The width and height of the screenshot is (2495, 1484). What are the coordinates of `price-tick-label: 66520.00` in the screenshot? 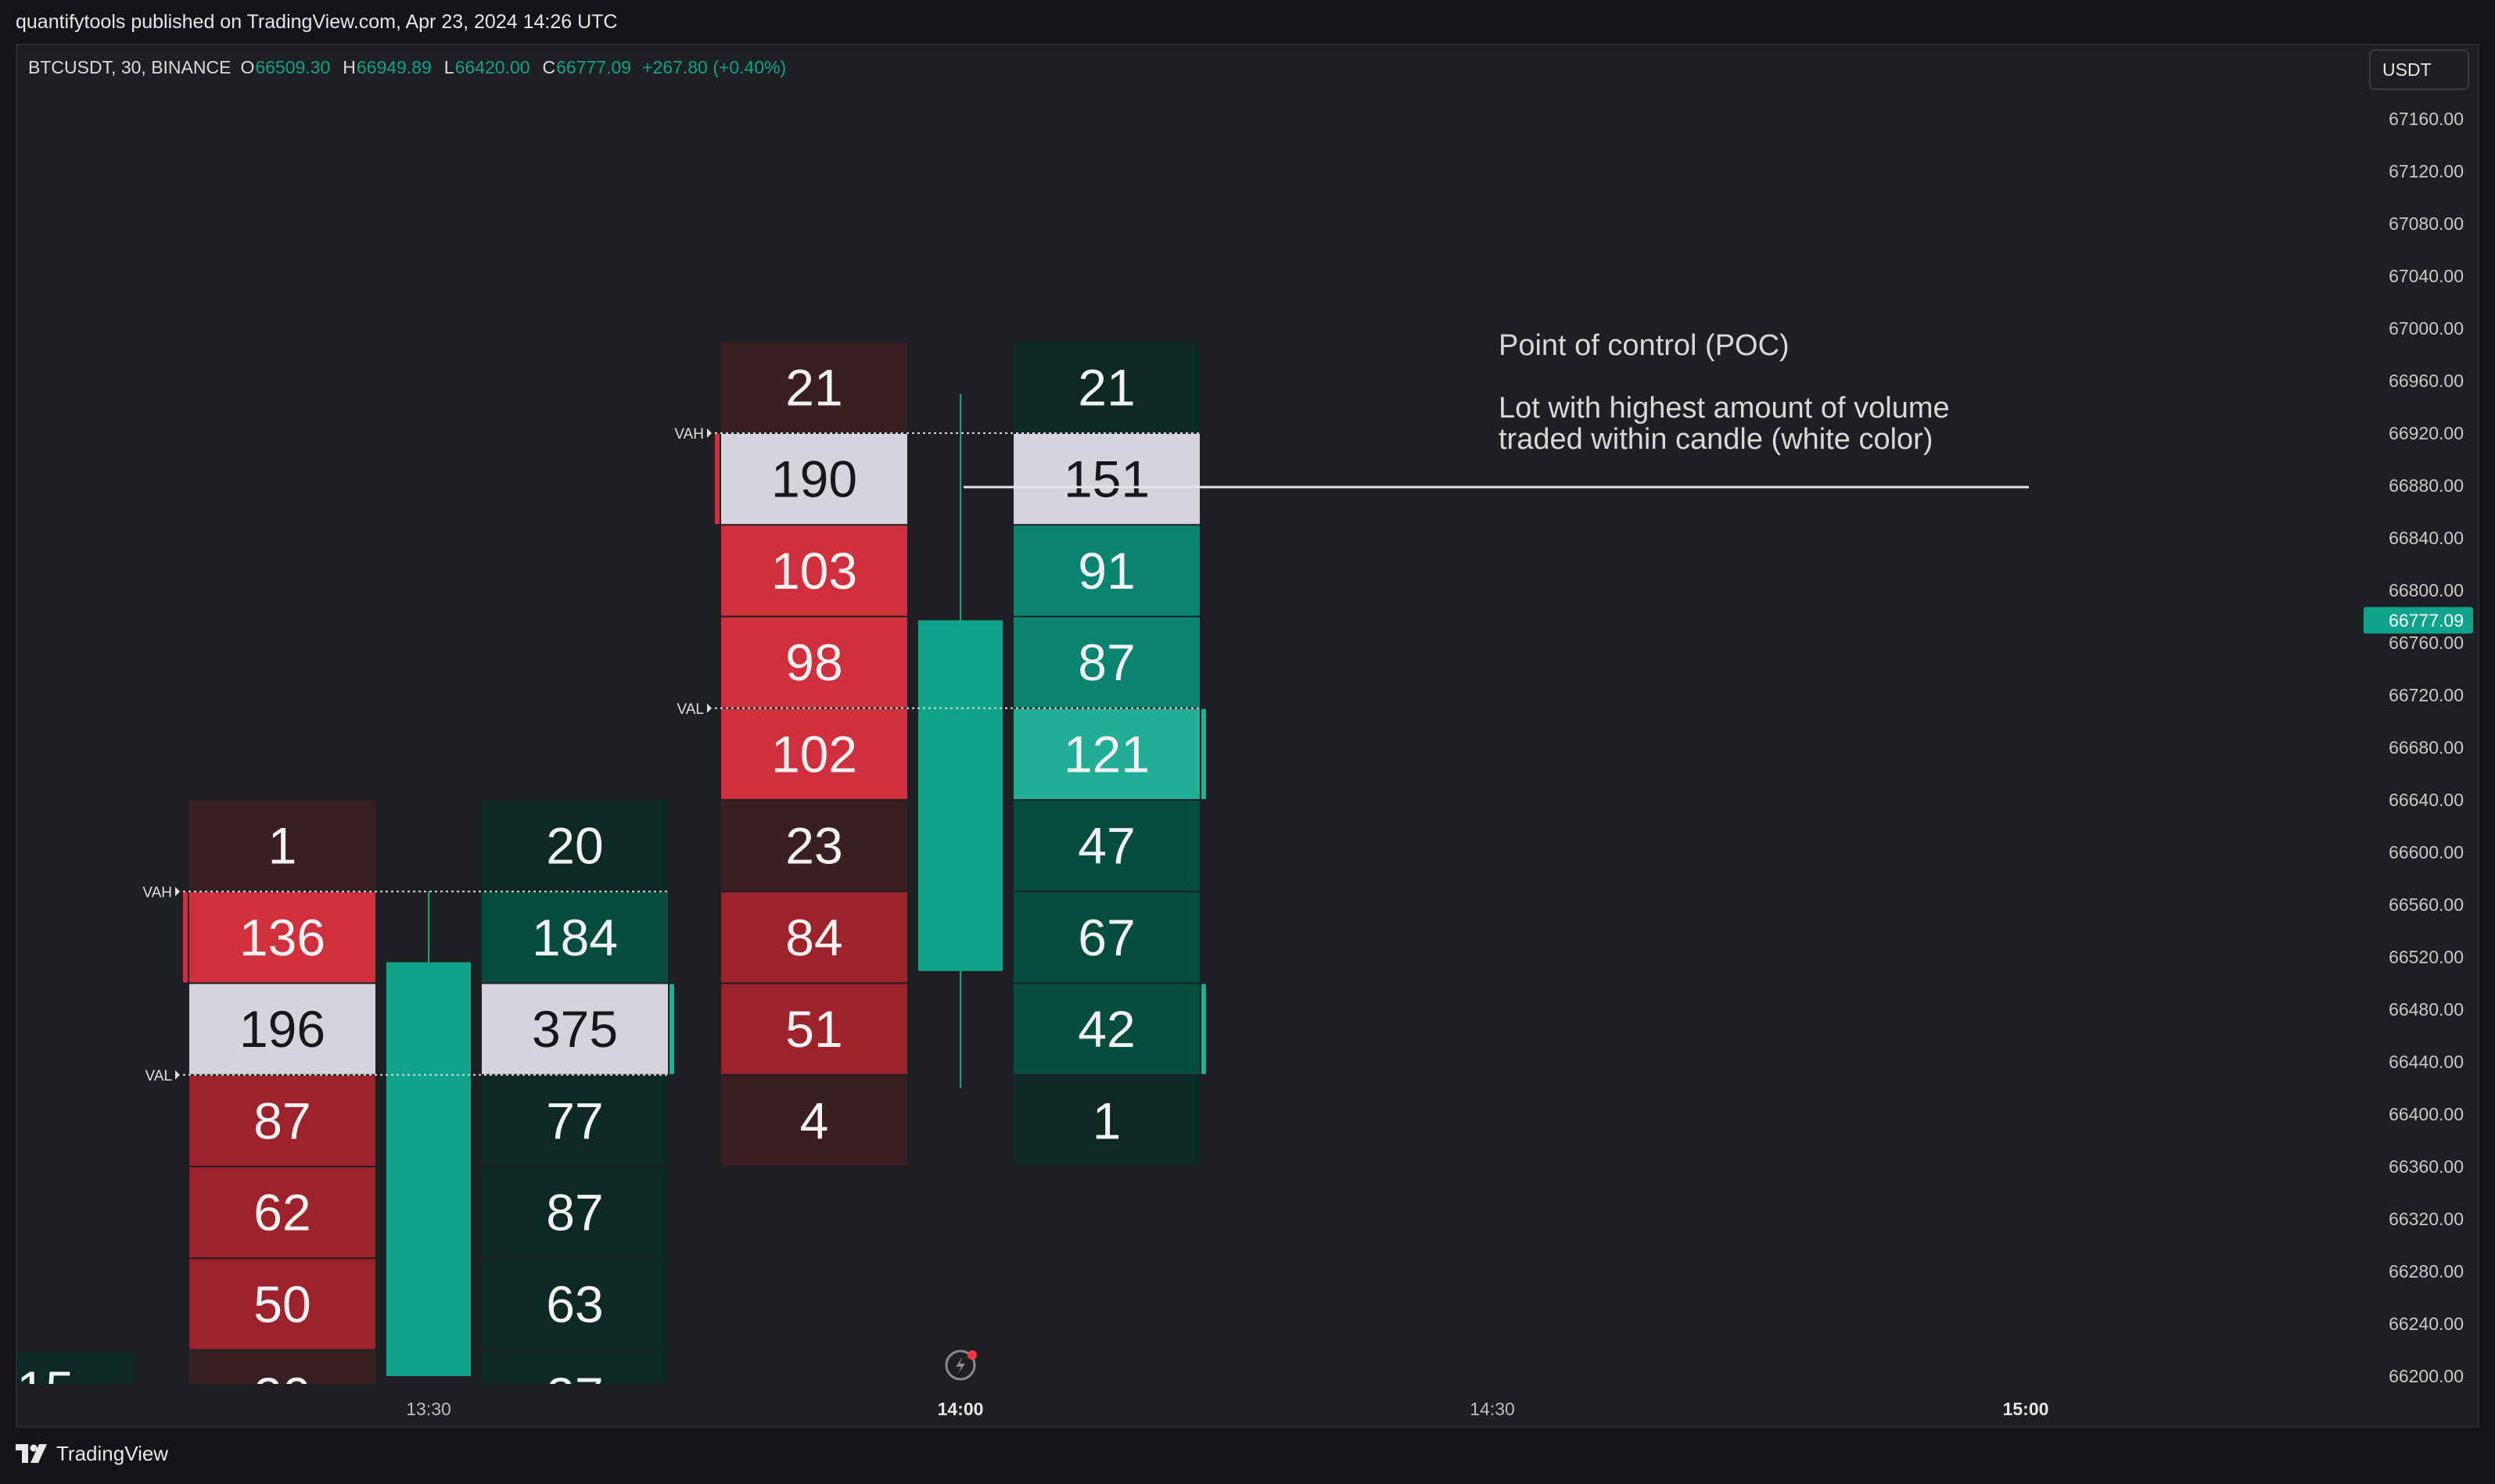 It's located at (2426, 957).